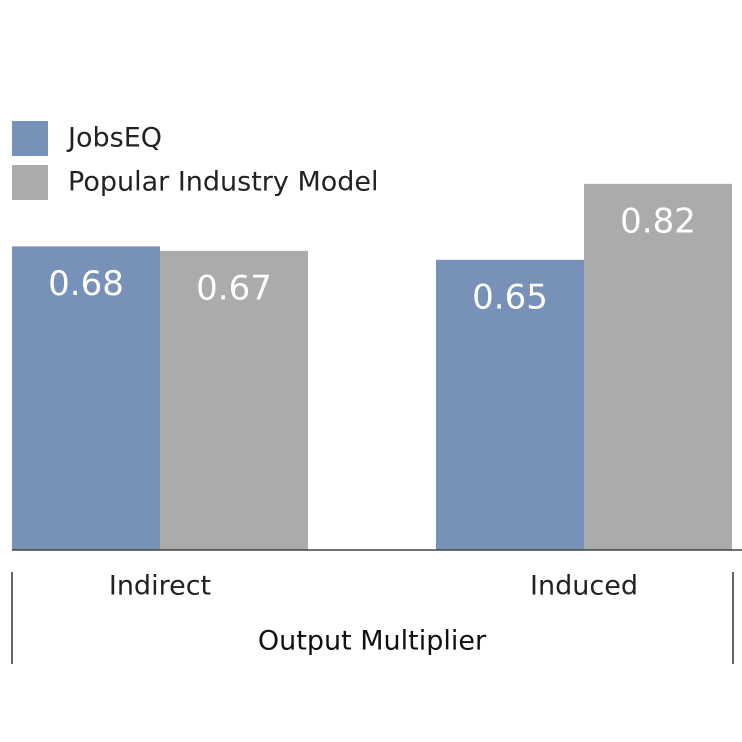  What do you see at coordinates (584, 586) in the screenshot?
I see `x-tick-label: Induced` at bounding box center [584, 586].